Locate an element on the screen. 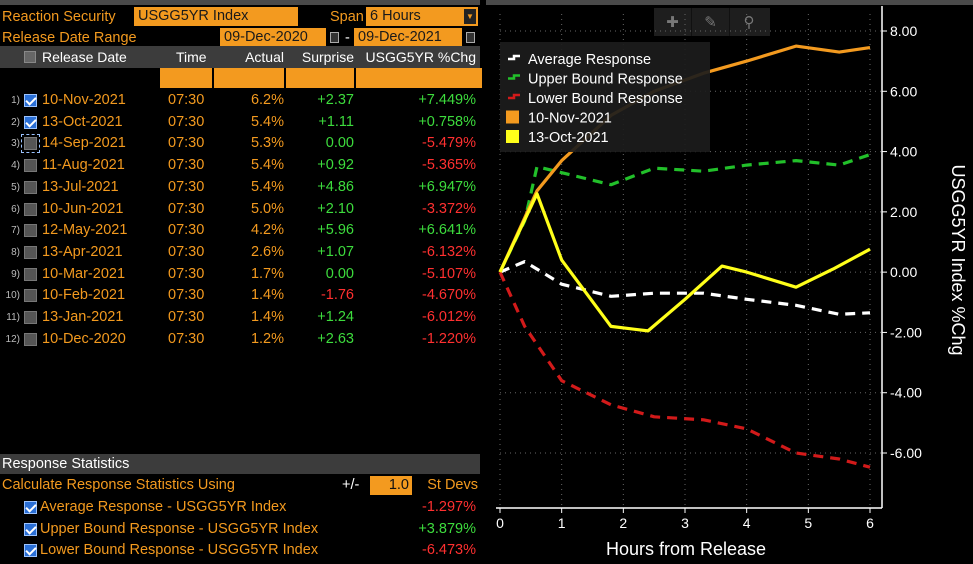  stats-item-label: Lower Bound Response - USGG5YR Index is located at coordinates (179, 550).